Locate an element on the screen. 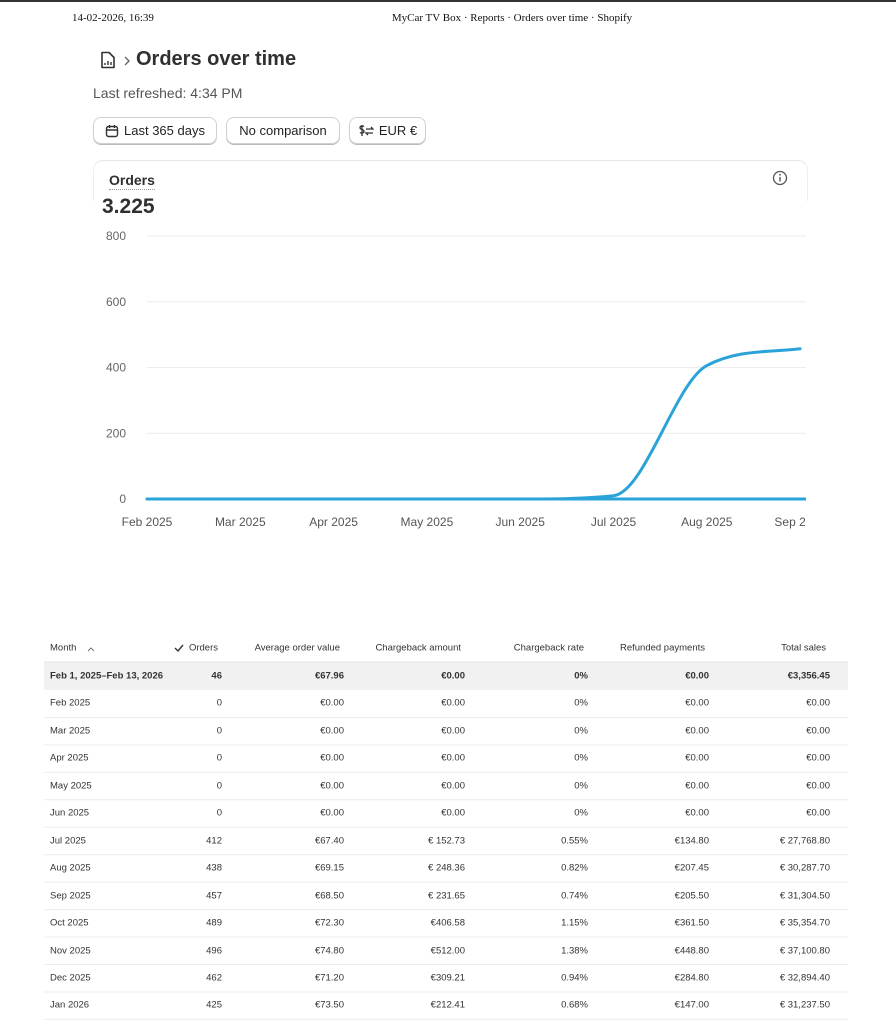 The image size is (896, 1024). report-icon is located at coordinates (108, 60).